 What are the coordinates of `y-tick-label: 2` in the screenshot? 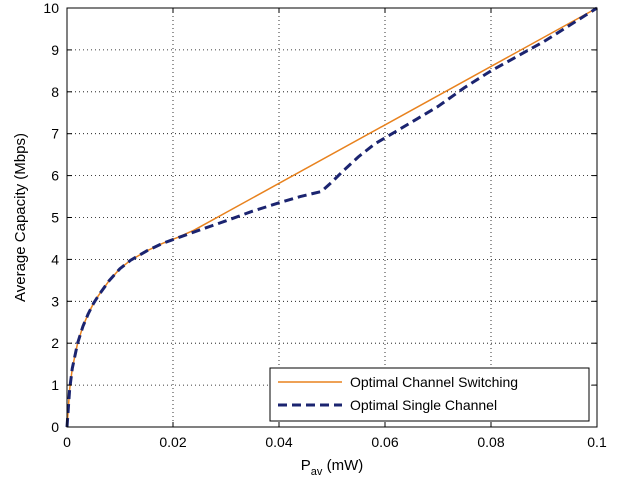 It's located at (55, 343).